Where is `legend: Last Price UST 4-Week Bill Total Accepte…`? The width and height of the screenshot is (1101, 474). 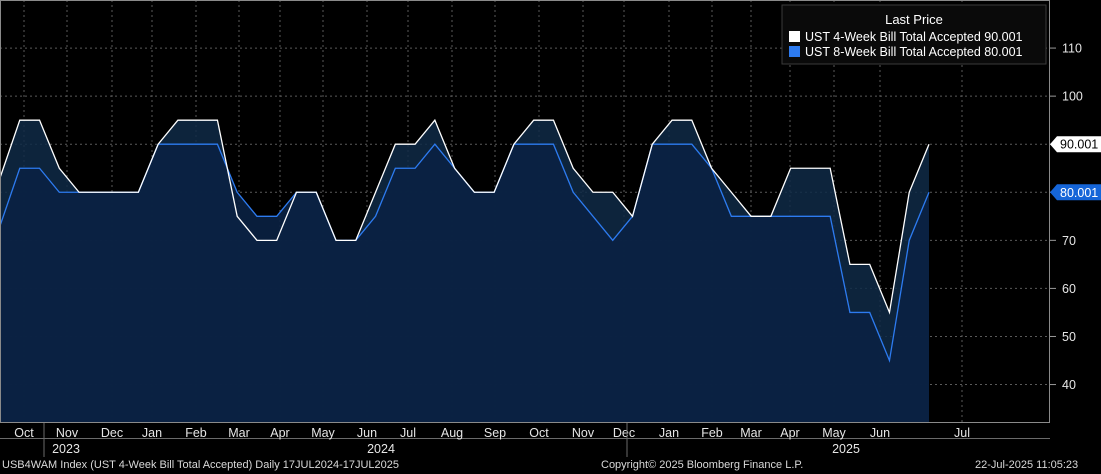 legend: Last Price UST 4-Week Bill Total Accepte… is located at coordinates (914, 34).